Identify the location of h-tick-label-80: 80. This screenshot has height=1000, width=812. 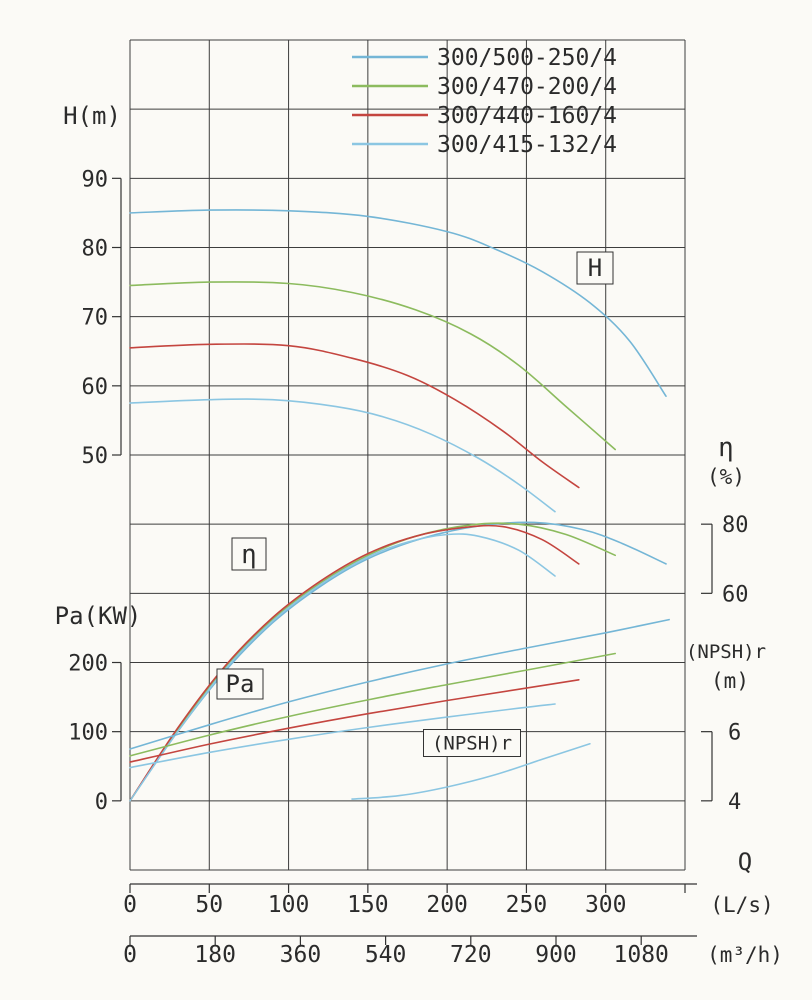
(95, 249).